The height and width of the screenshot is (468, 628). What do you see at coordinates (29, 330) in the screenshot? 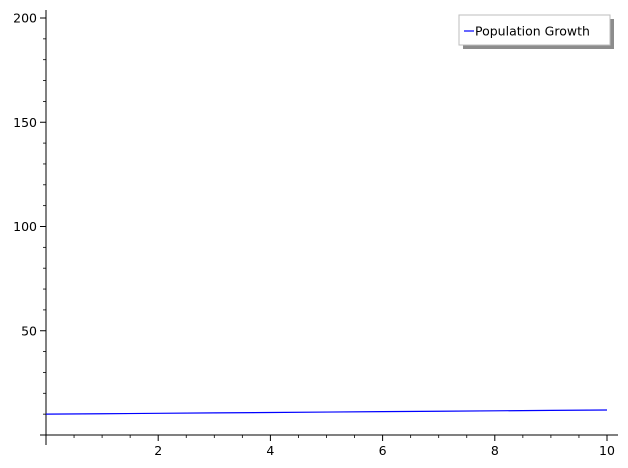
I see `y-tick-label: 50` at bounding box center [29, 330].